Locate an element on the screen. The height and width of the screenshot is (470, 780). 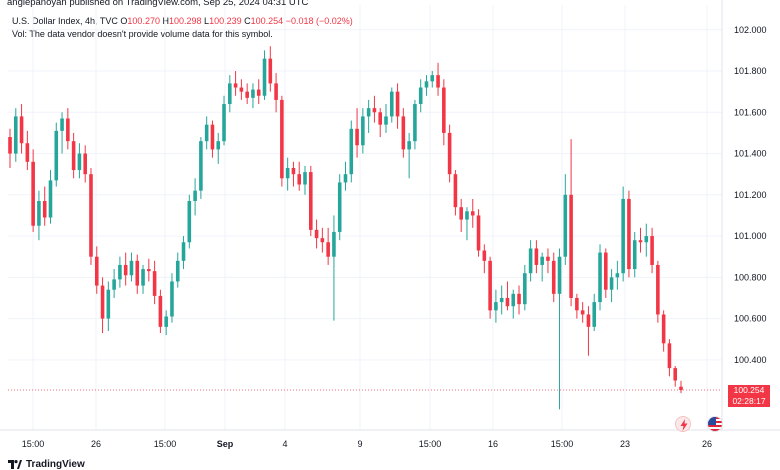
open-value: 100.270 is located at coordinates (143, 21).